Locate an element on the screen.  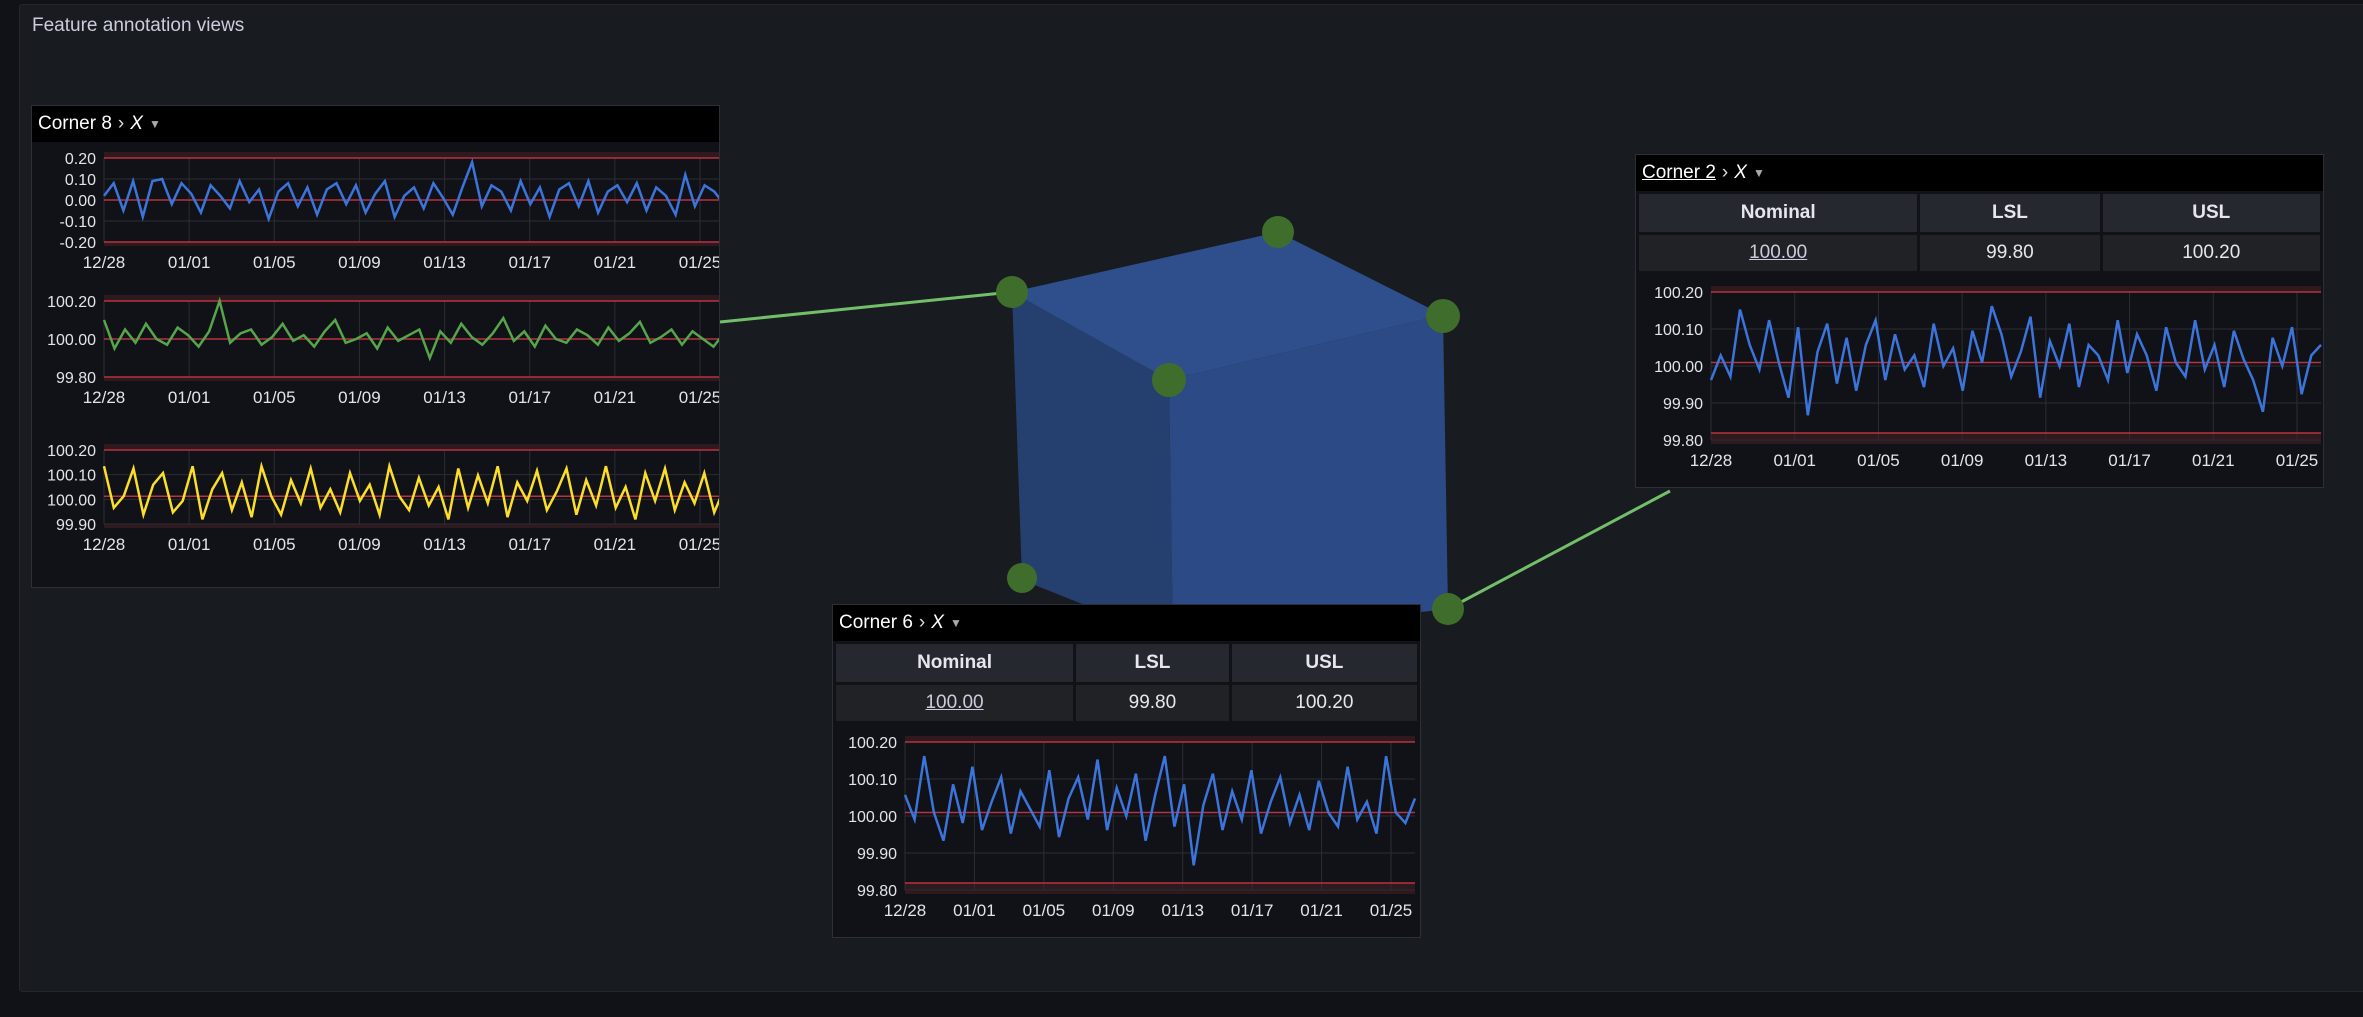
y-tick-label: 100.00 is located at coordinates (1678, 367).